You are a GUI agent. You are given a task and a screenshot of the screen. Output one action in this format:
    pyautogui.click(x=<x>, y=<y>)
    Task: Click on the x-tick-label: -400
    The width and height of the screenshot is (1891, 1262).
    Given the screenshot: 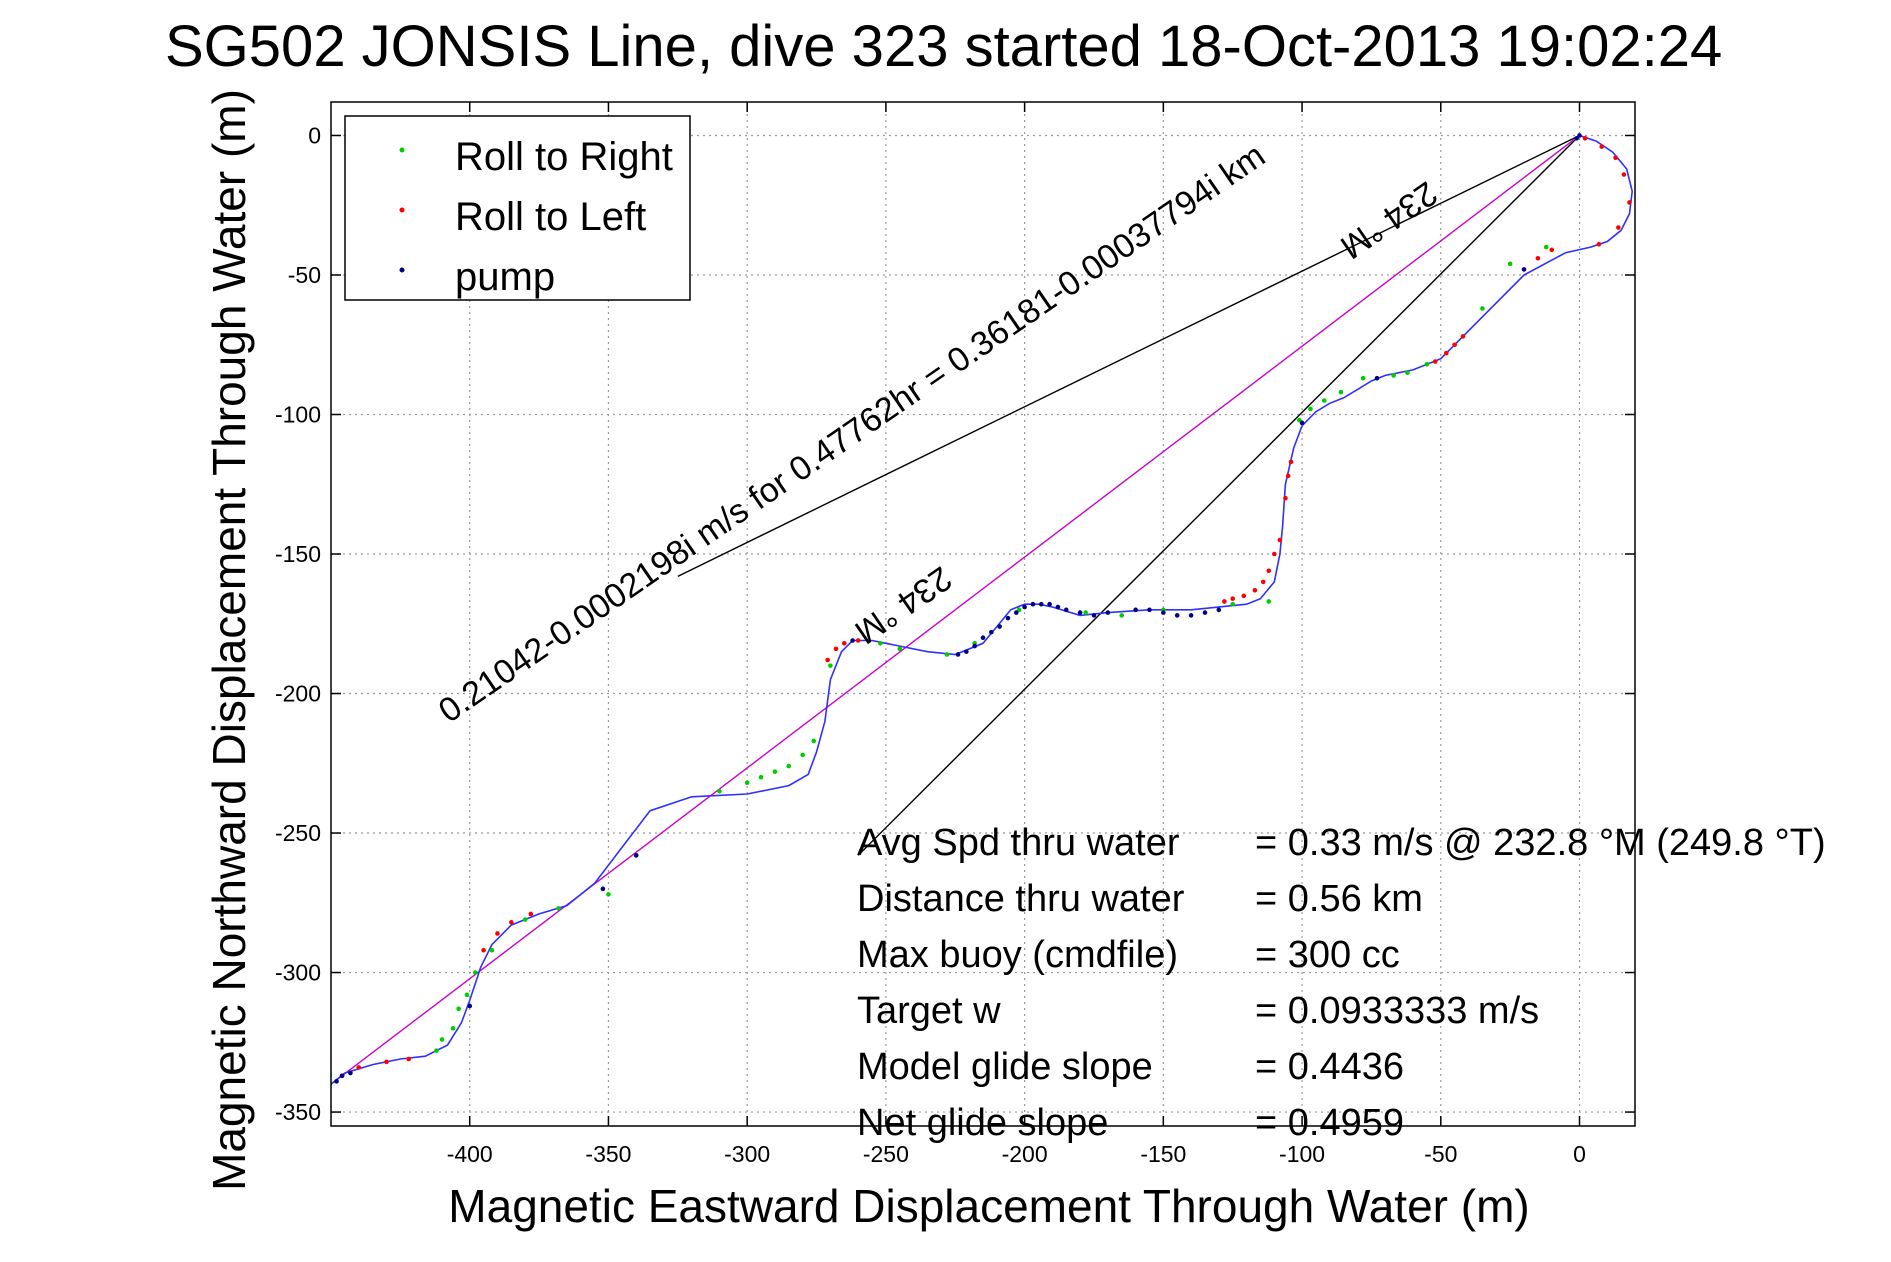 What is the action you would take?
    pyautogui.click(x=470, y=1154)
    